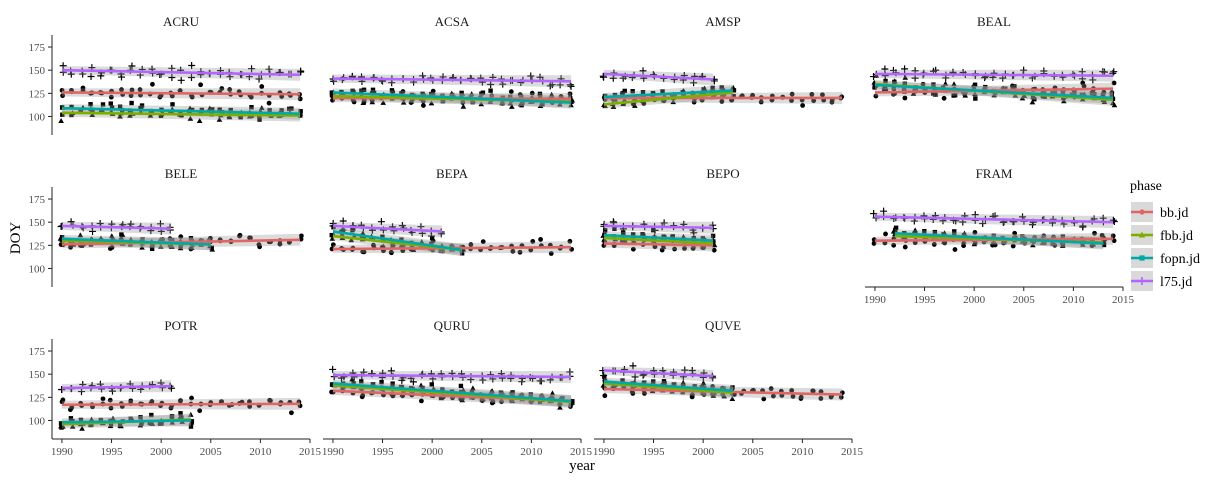 This screenshot has width=1227, height=480. I want to click on x-tick-label: 2010, so click(1073, 300).